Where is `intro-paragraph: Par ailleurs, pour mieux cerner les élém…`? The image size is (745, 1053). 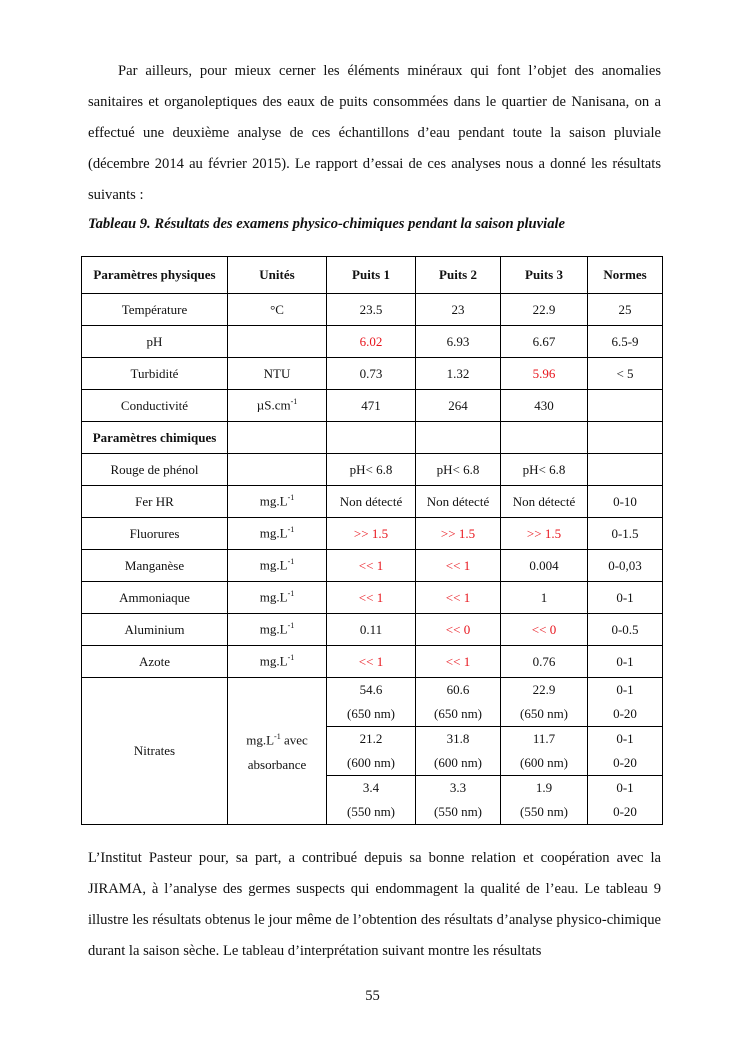
intro-paragraph: Par ailleurs, pour mieux cerner les élém… is located at coordinates (374, 133).